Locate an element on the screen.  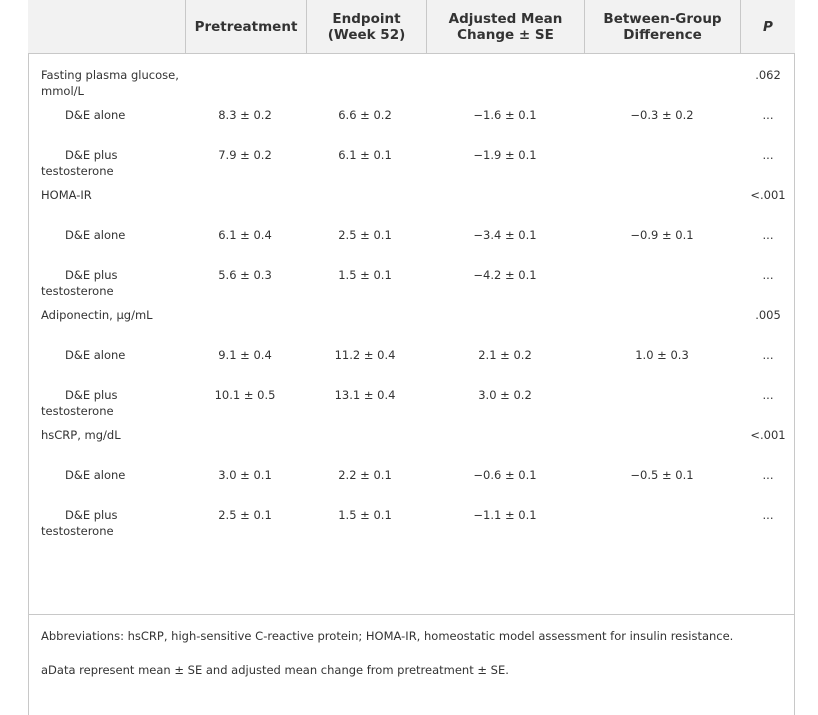
endpoint-cell: 2.5 ± 0.1 is located at coordinates (365, 235).